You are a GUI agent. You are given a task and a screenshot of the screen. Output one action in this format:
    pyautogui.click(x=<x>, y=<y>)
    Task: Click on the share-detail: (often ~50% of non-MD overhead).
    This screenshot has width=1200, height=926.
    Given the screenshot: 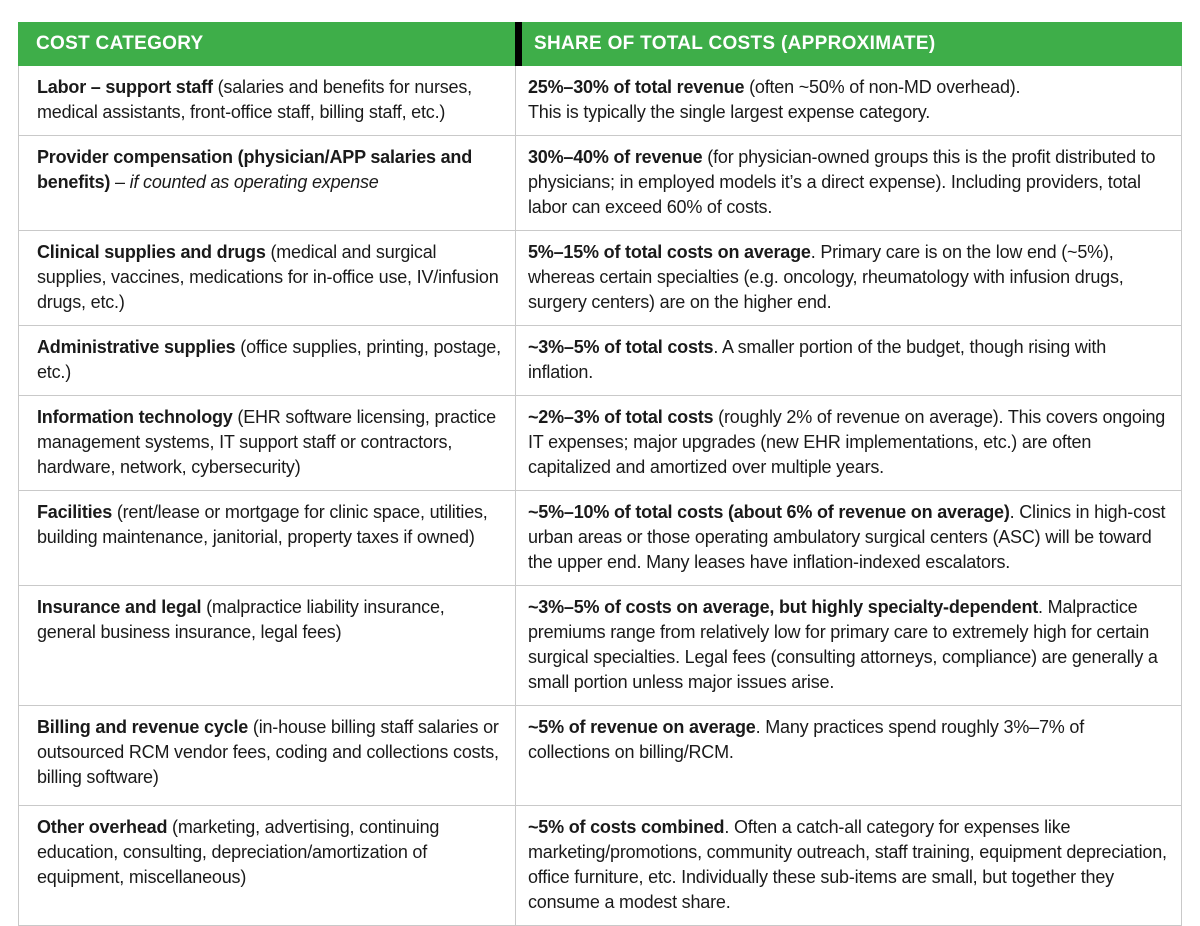 What is the action you would take?
    pyautogui.click(x=882, y=87)
    